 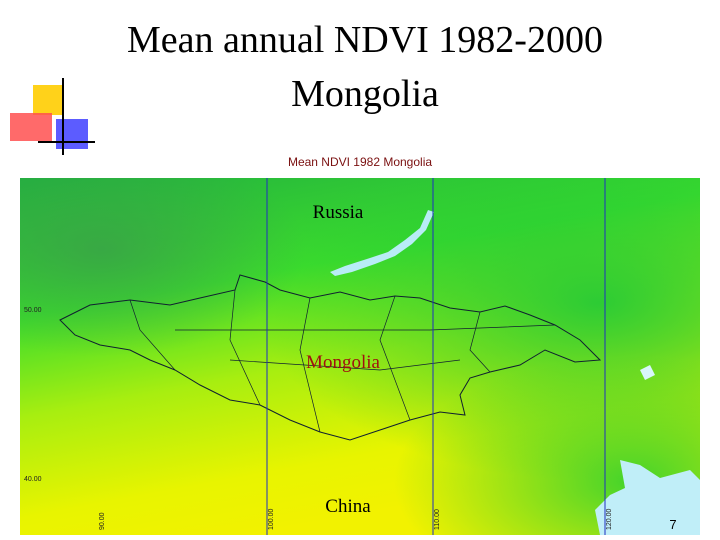 I want to click on page-number: 7, so click(x=672, y=524).